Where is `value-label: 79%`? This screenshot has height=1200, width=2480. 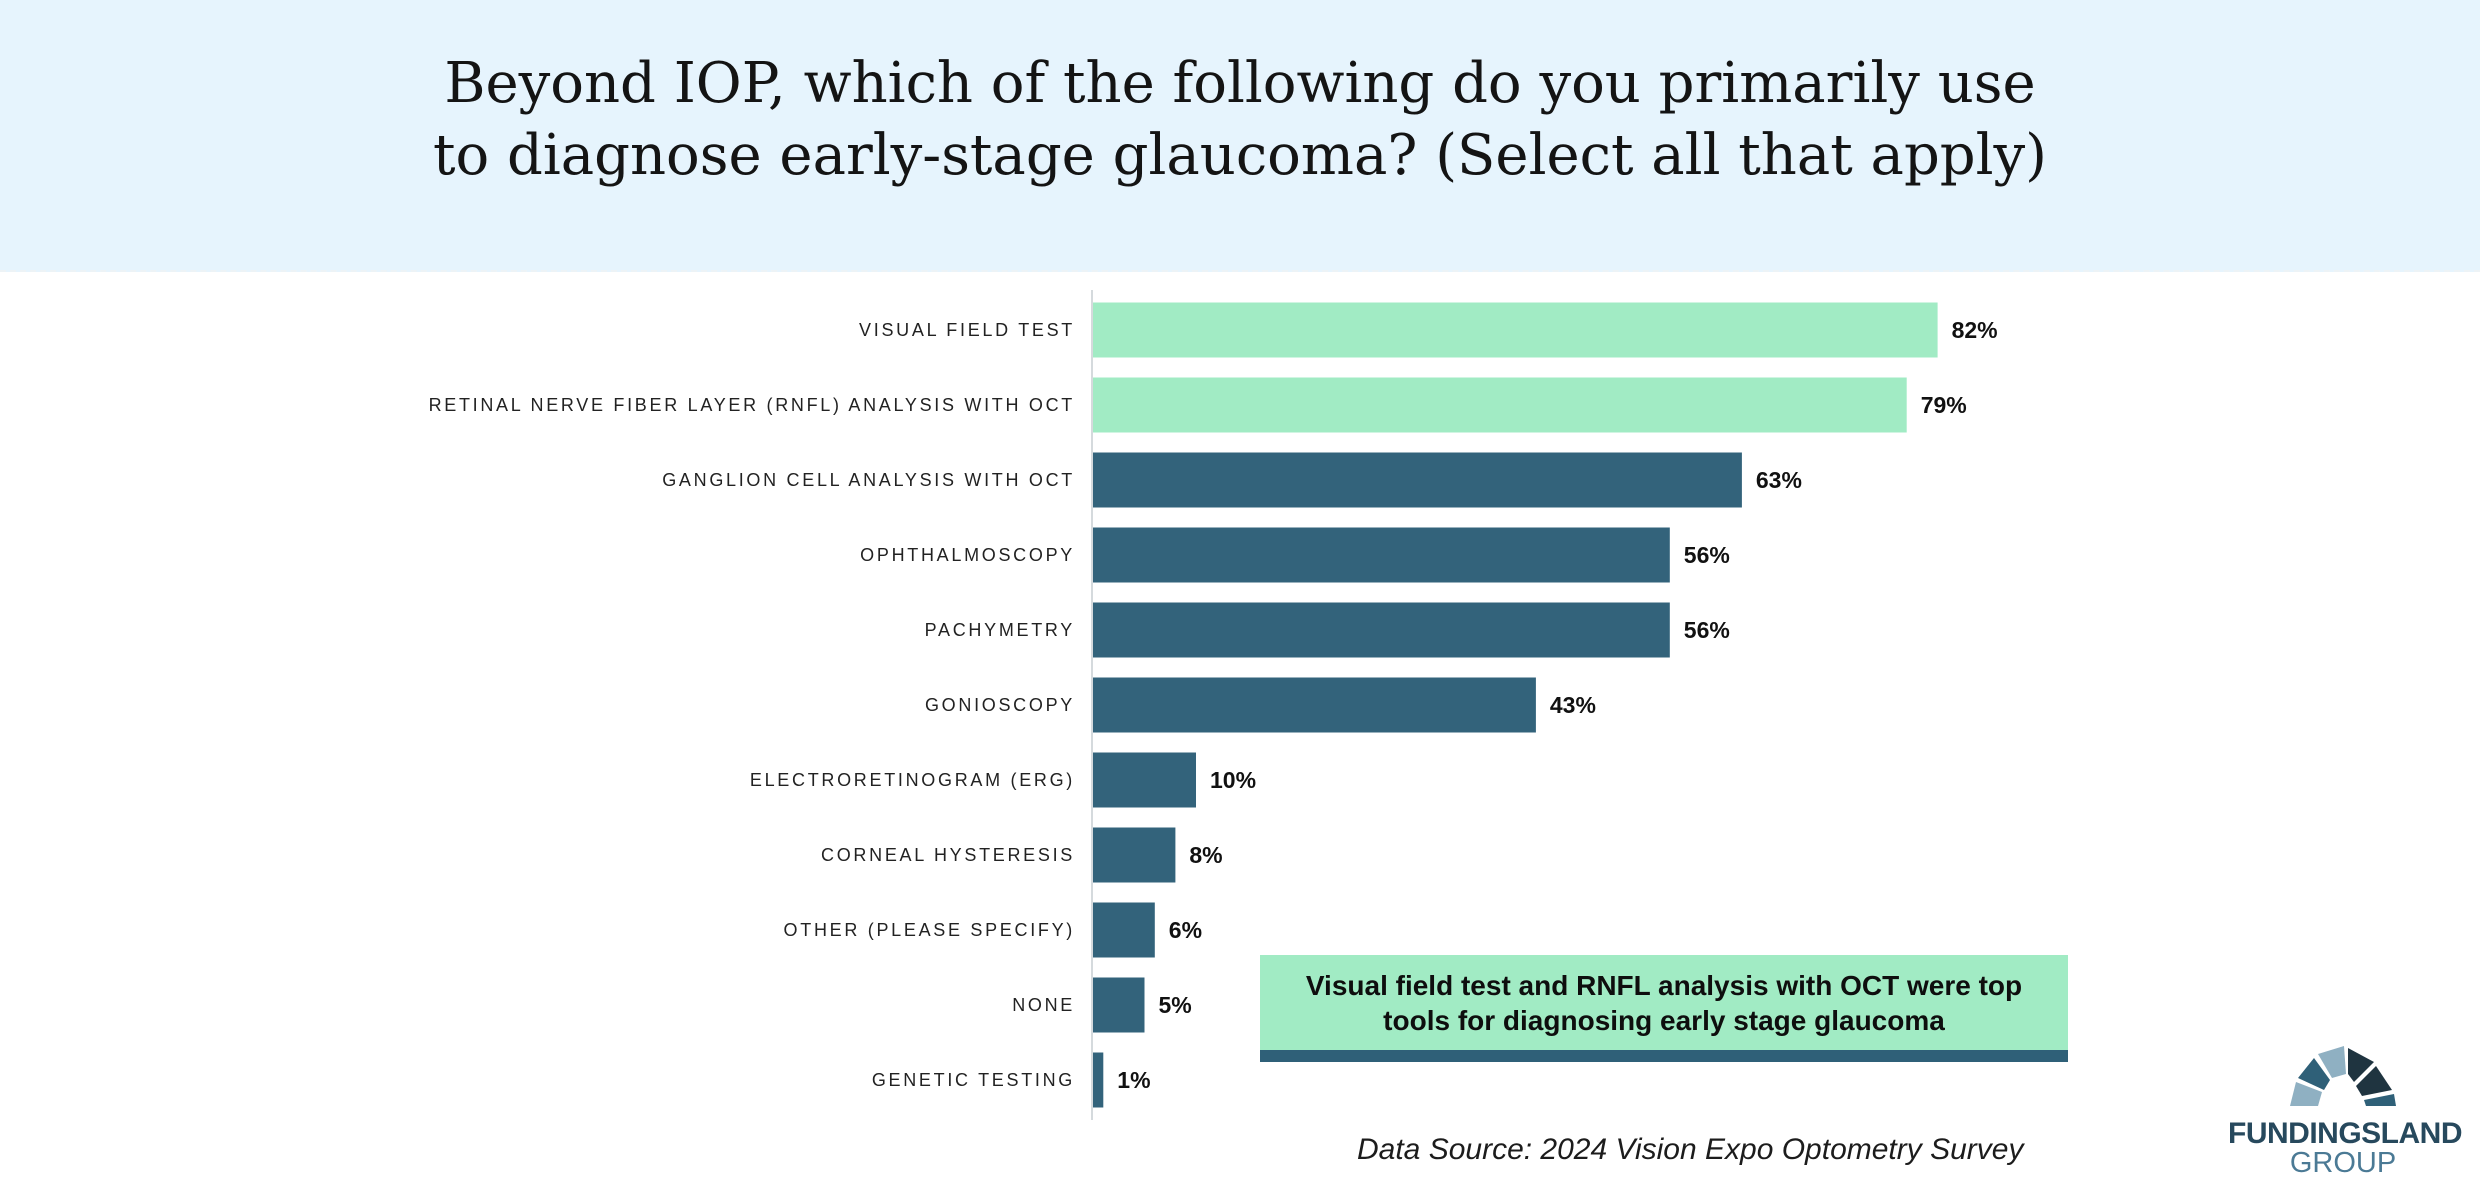
value-label: 79% is located at coordinates (1944, 405).